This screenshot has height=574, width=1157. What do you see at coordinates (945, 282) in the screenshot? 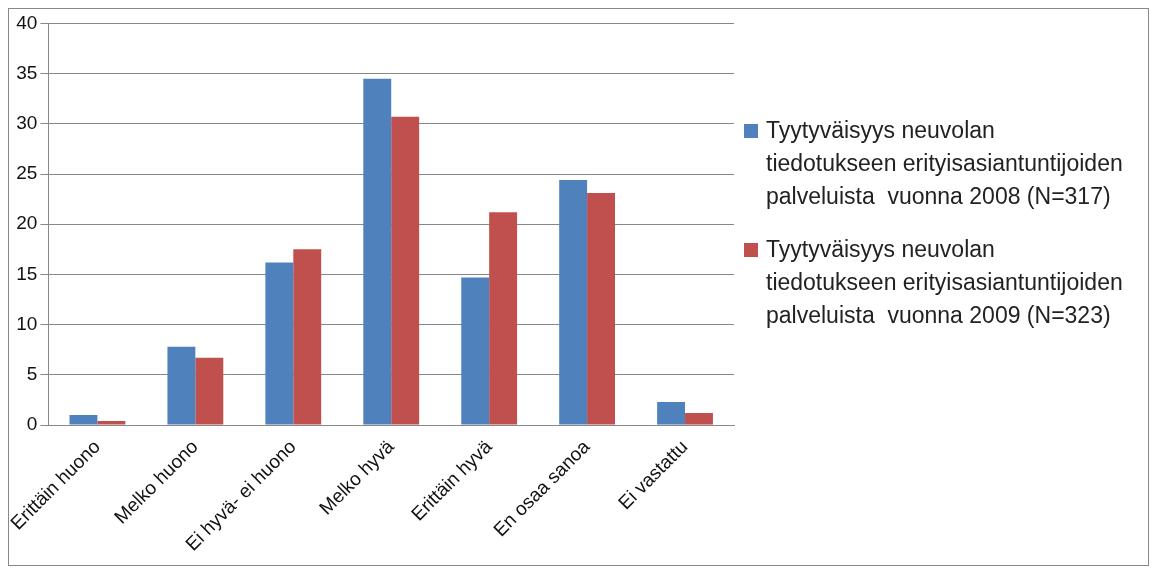
I see `legend-label: Tyytyväisyys neuvolan tiedotukseen erityisasiantuntijoiden palveluista vuonna 2009 (N=323)` at bounding box center [945, 282].